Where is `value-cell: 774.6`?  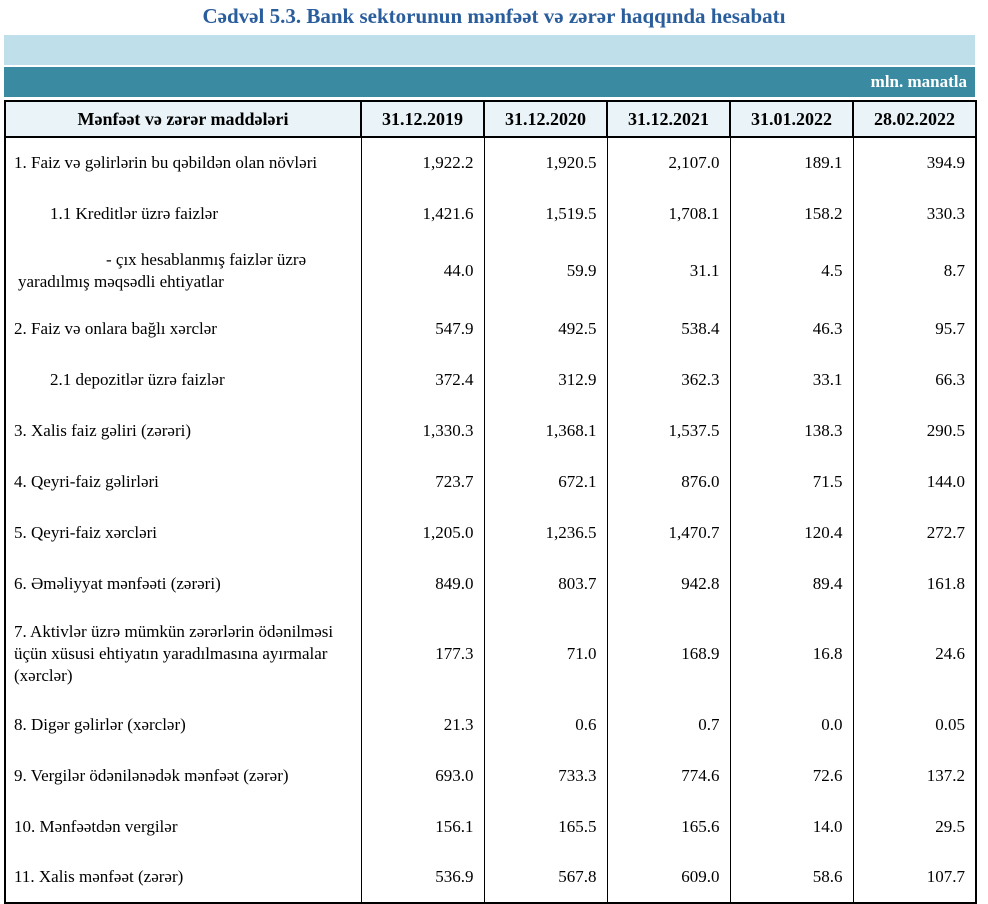 value-cell: 774.6 is located at coordinates (668, 775).